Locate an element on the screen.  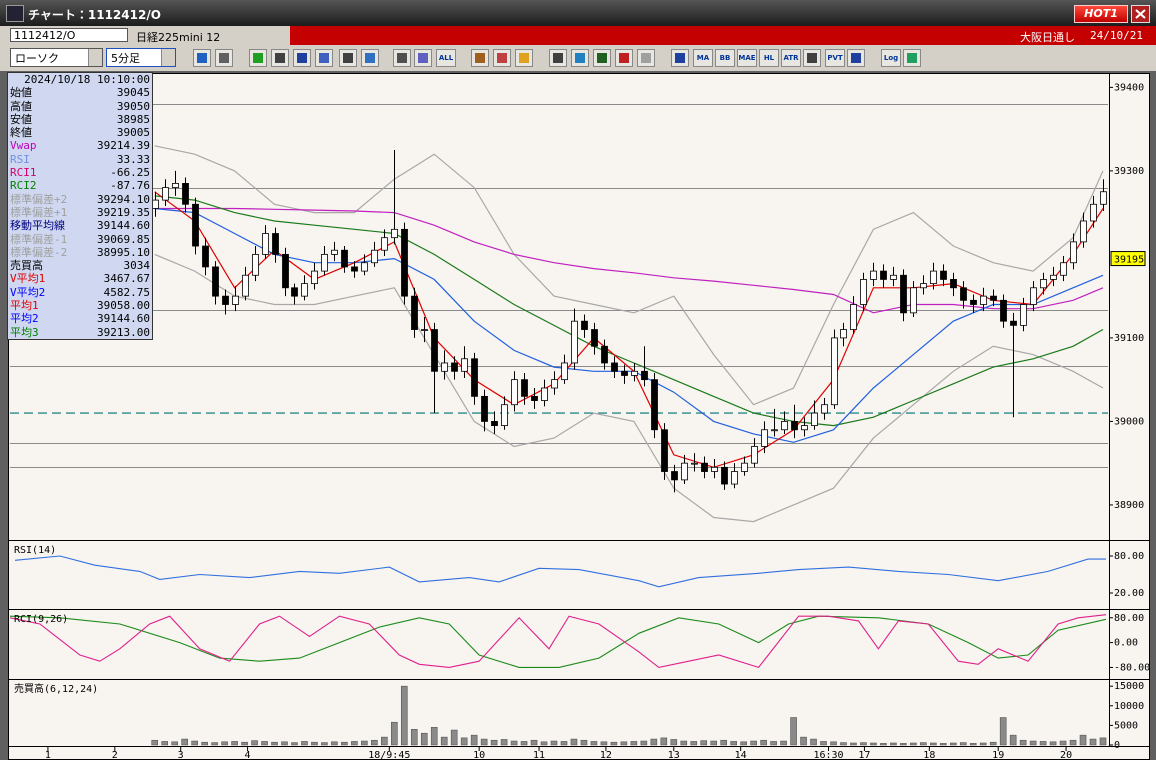
panel-title: RCI(9,26) is located at coordinates (41, 619).